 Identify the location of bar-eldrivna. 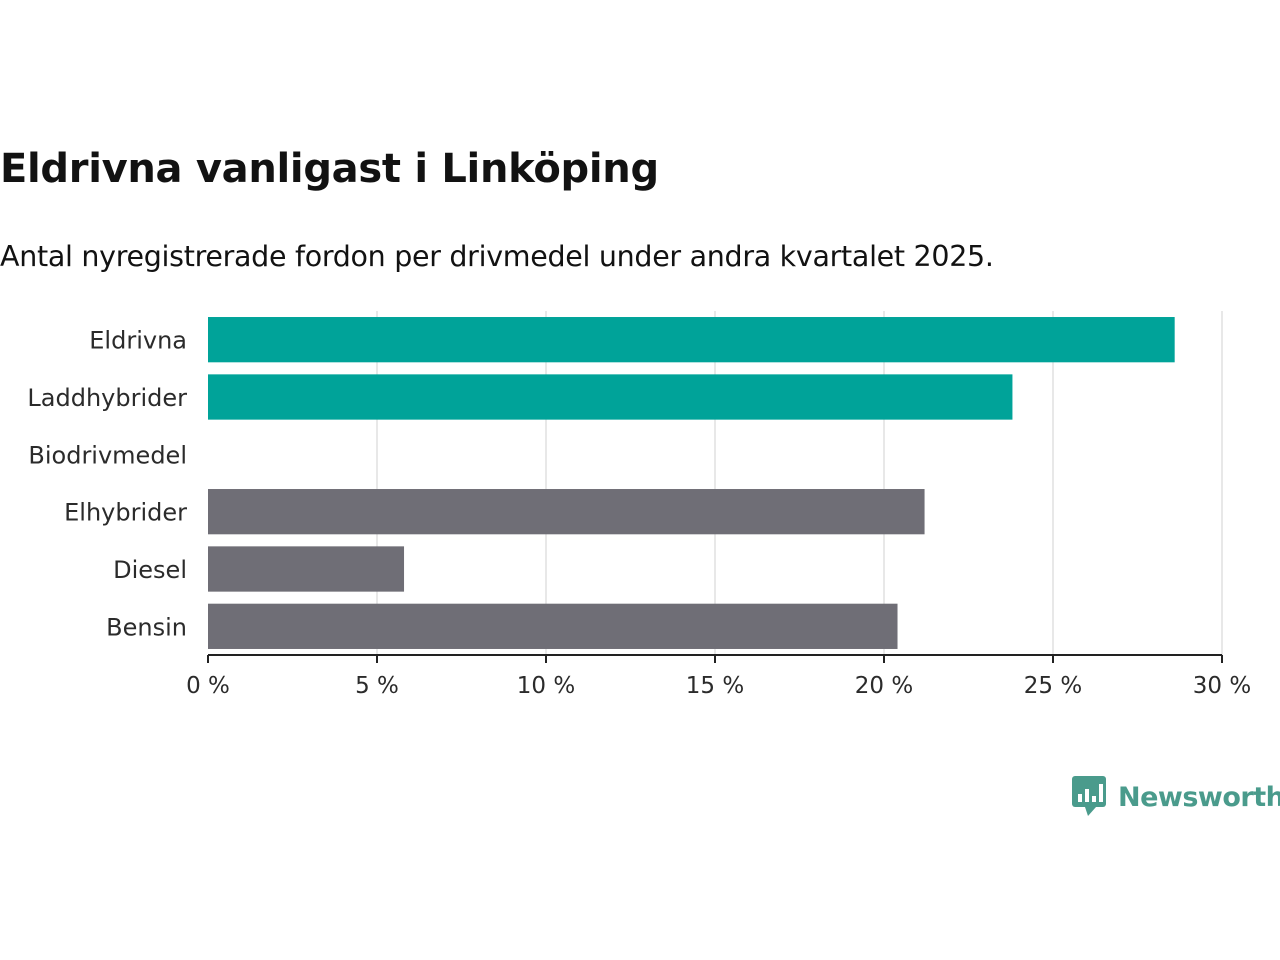
(691, 340).